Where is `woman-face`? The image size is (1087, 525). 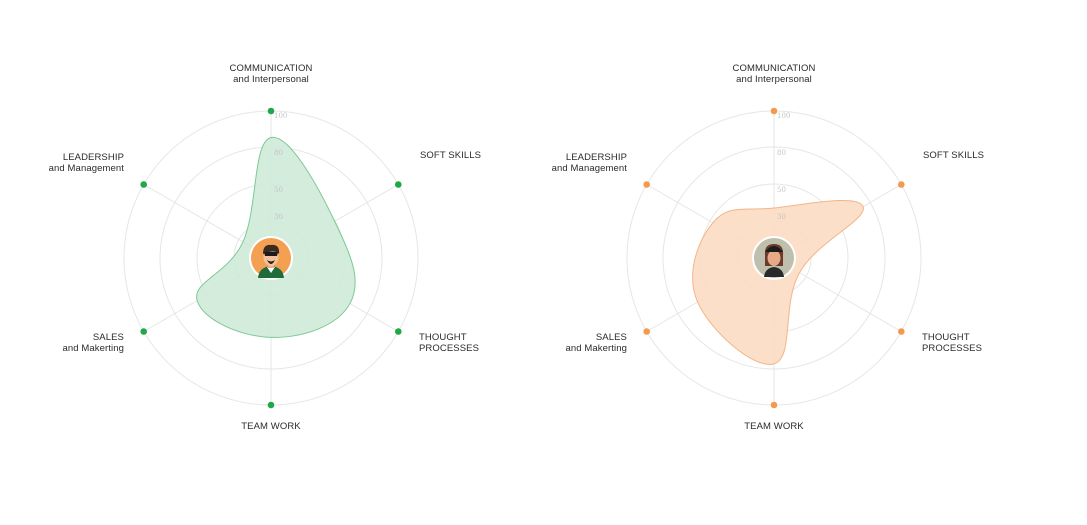
woman-face is located at coordinates (774, 258).